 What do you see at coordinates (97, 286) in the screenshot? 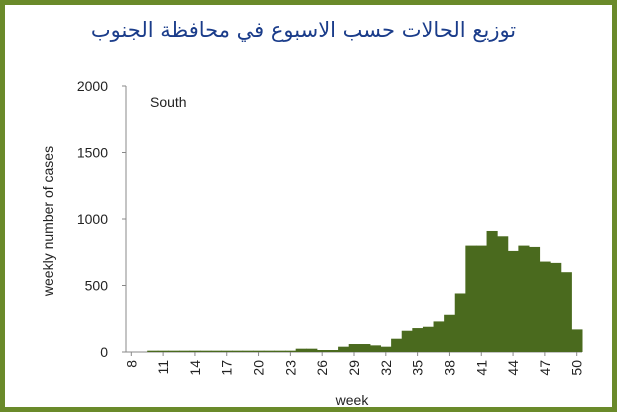
I see `y-tick-label: 500` at bounding box center [97, 286].